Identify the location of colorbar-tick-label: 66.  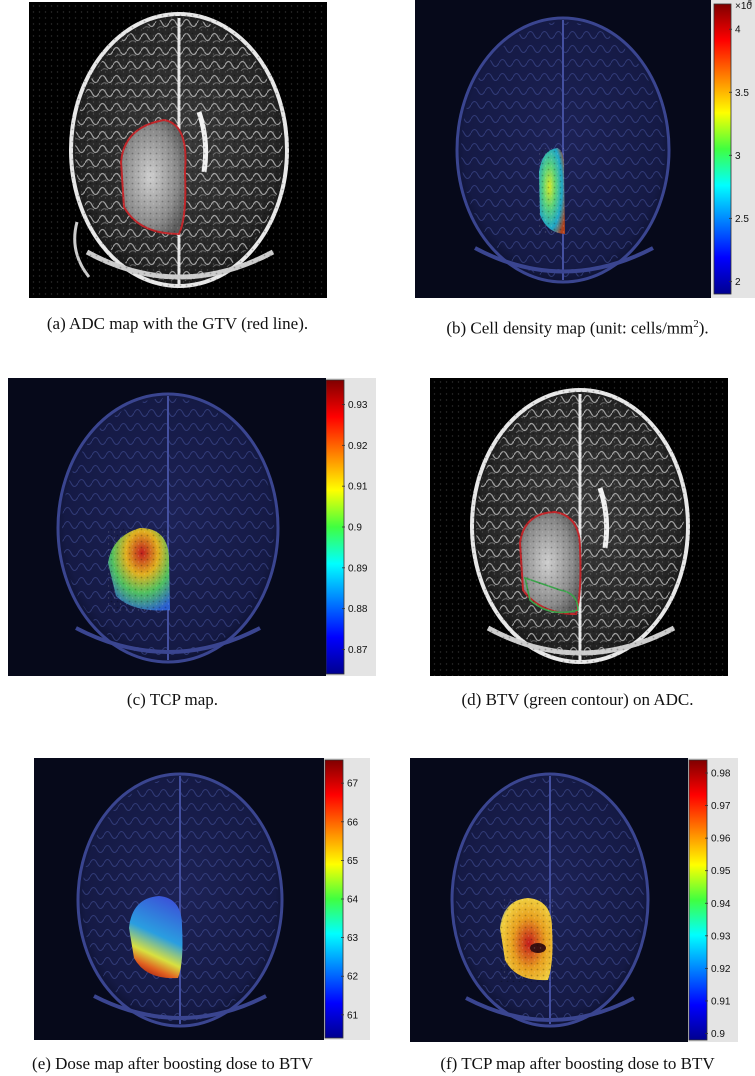
(353, 822).